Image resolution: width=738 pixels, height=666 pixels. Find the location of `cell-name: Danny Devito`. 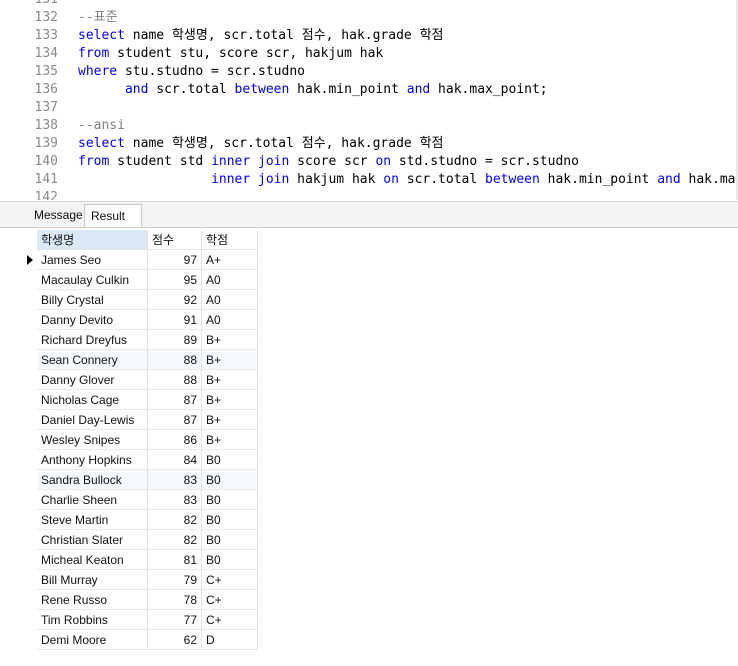

cell-name: Danny Devito is located at coordinates (92, 320).